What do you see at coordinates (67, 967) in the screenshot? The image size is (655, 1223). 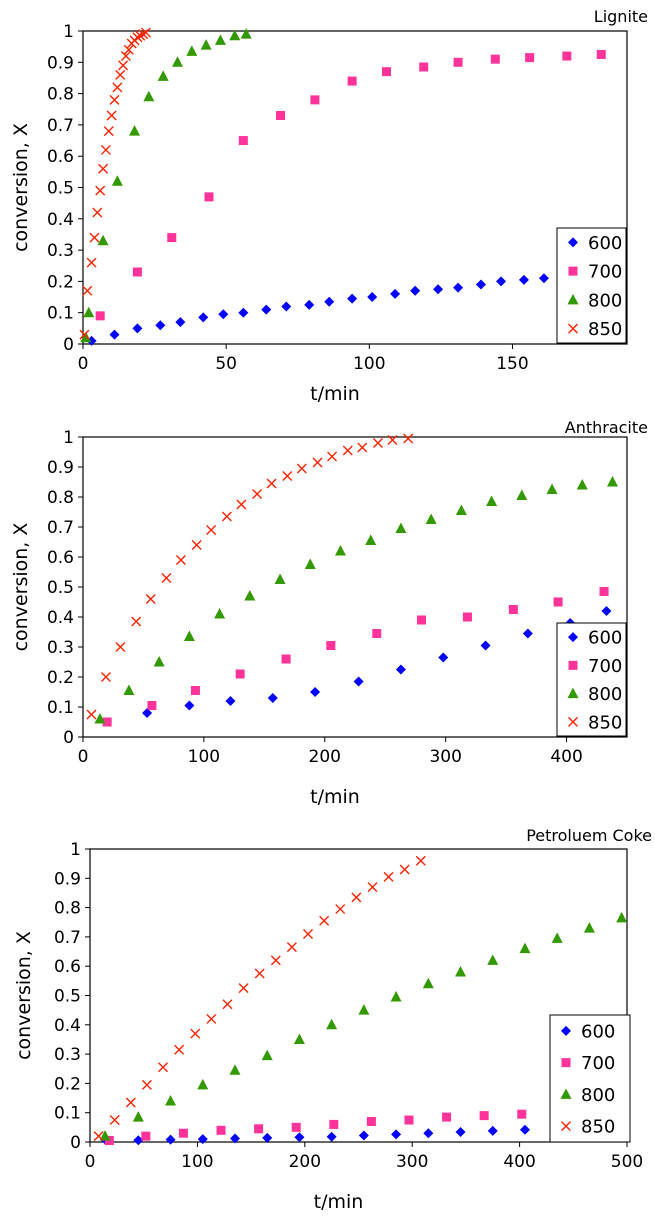 I see `y-tick-label: 0.6` at bounding box center [67, 967].